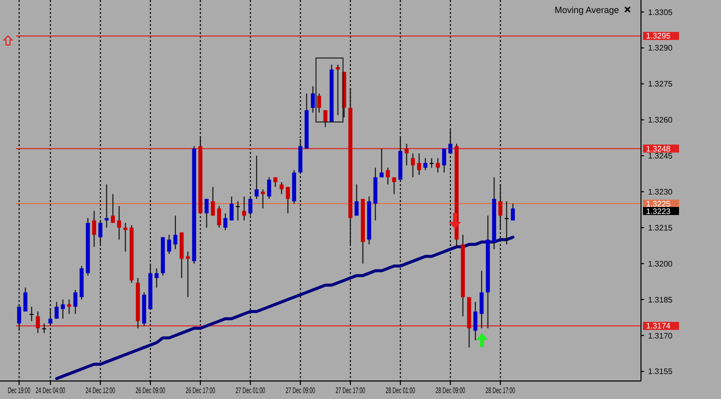  Describe the element at coordinates (661, 335) in the screenshot. I see `y-tick-label: 1.3170` at that location.